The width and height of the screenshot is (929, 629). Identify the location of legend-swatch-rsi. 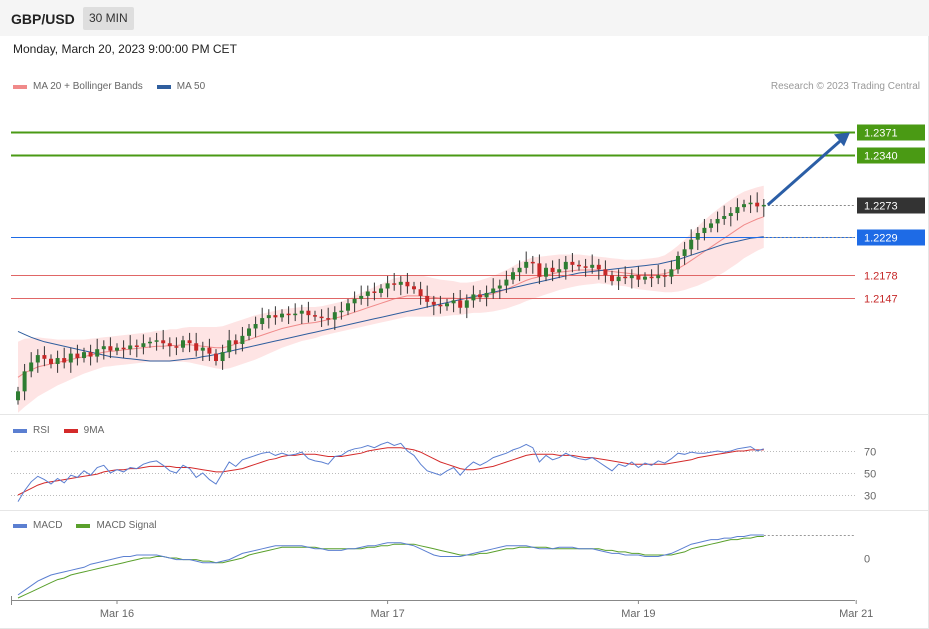
(20, 430).